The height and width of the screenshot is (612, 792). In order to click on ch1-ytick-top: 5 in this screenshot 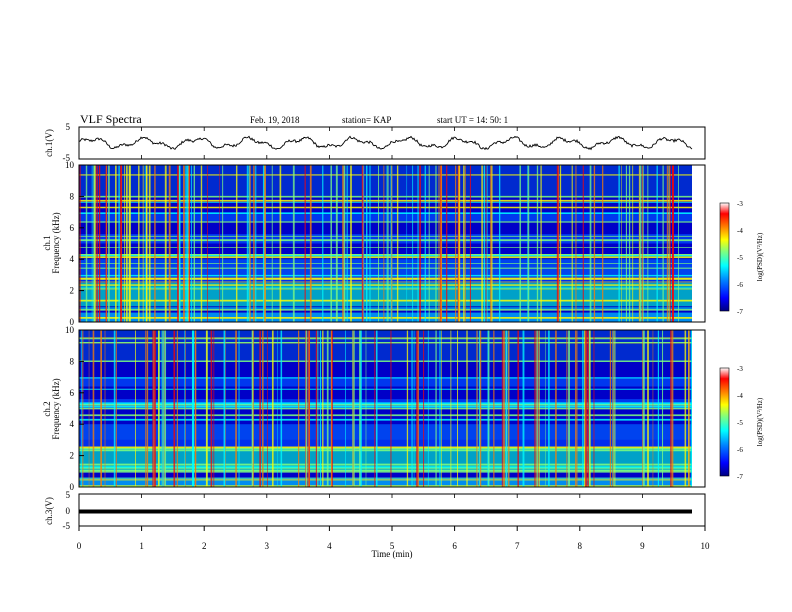, I will do `click(68, 127)`.